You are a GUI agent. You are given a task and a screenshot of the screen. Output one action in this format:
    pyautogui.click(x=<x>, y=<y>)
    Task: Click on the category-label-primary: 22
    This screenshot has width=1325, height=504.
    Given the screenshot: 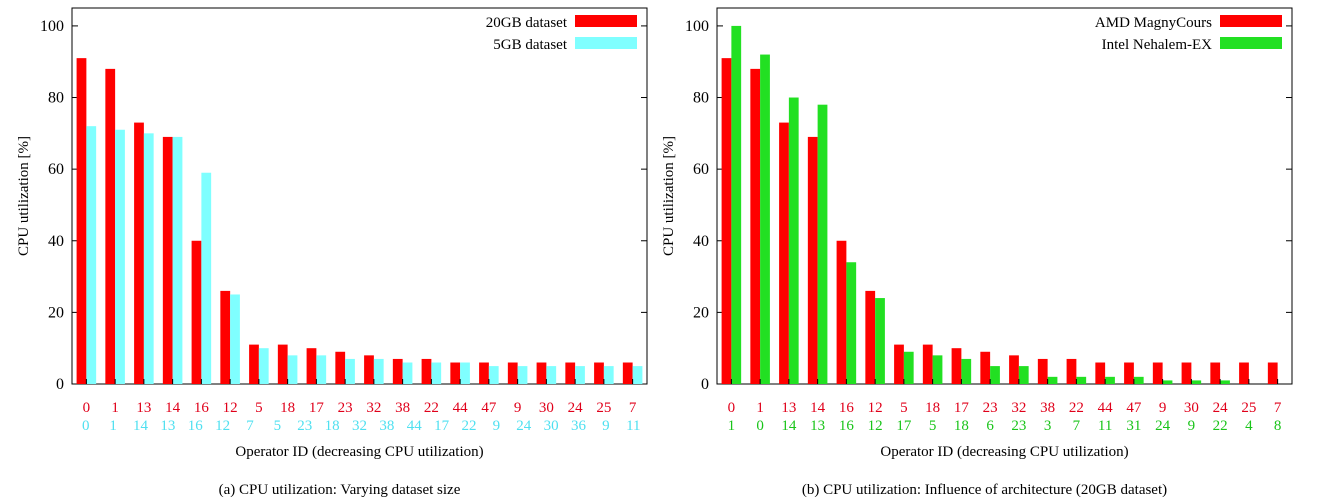 What is the action you would take?
    pyautogui.click(x=1076, y=408)
    